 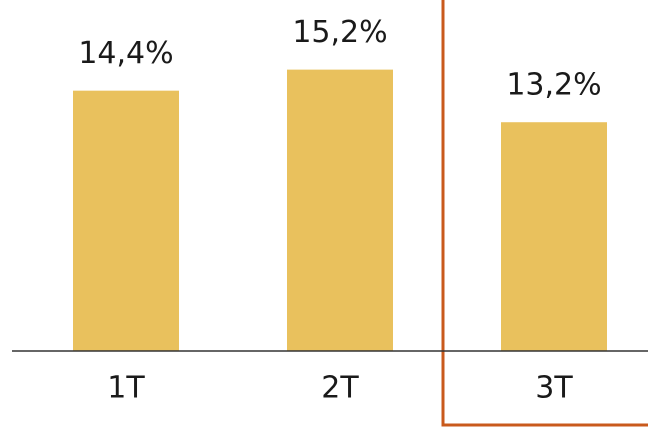 I want to click on x-tick-label: 3T, so click(x=554, y=388).